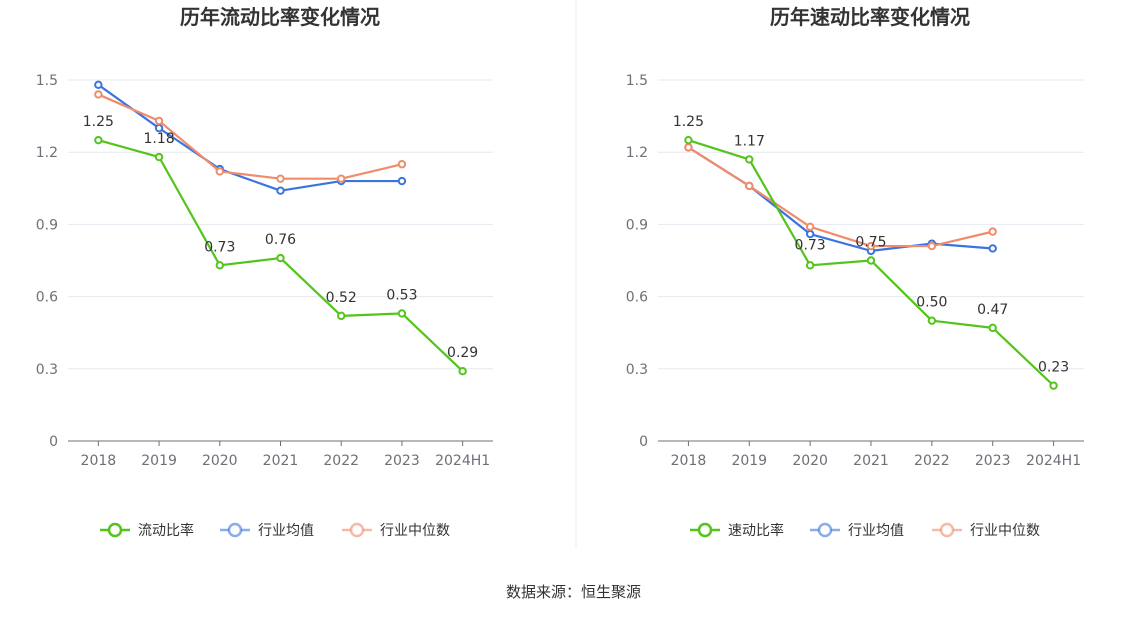 The height and width of the screenshot is (619, 1147). I want to click on data-label: 0.75, so click(870, 243).